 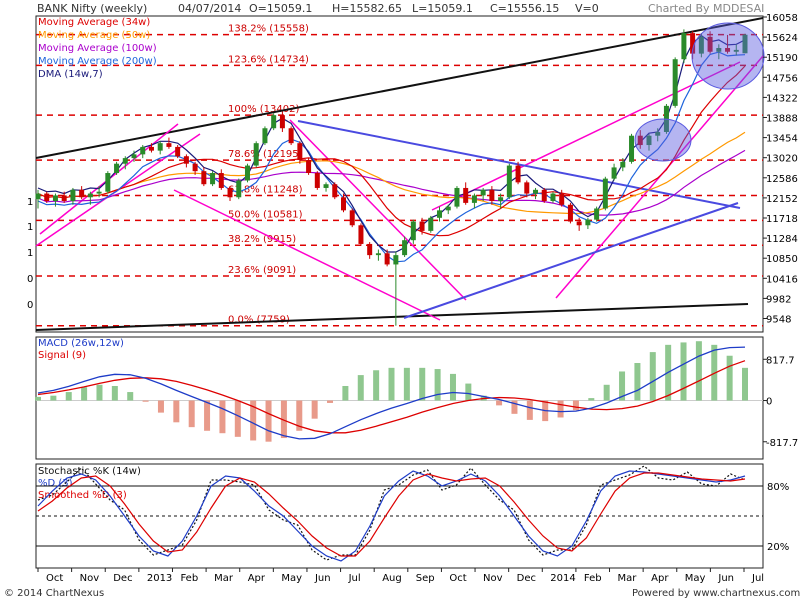 What do you see at coordinates (778, 299) in the screenshot?
I see `y-tick-label: 9982` at bounding box center [778, 299].